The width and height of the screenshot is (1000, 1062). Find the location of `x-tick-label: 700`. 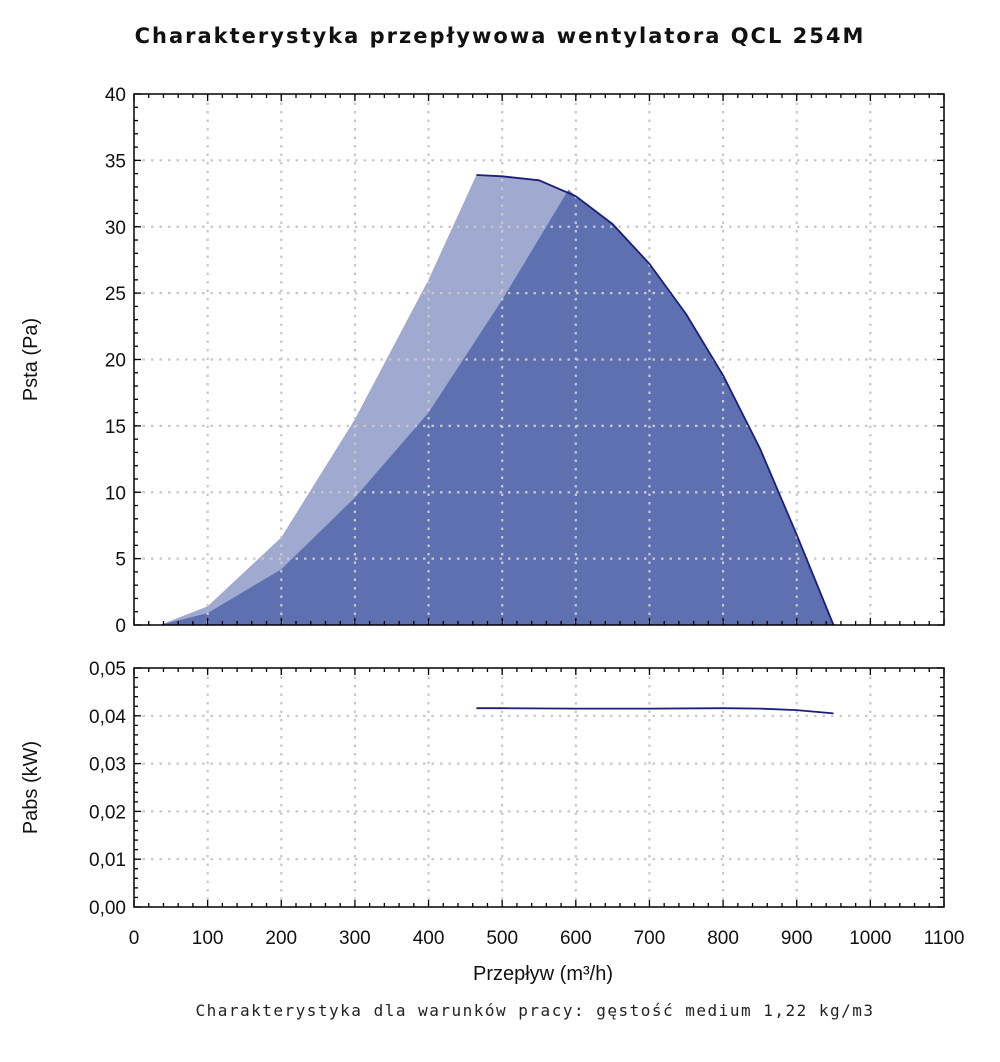

x-tick-label: 700 is located at coordinates (650, 938).